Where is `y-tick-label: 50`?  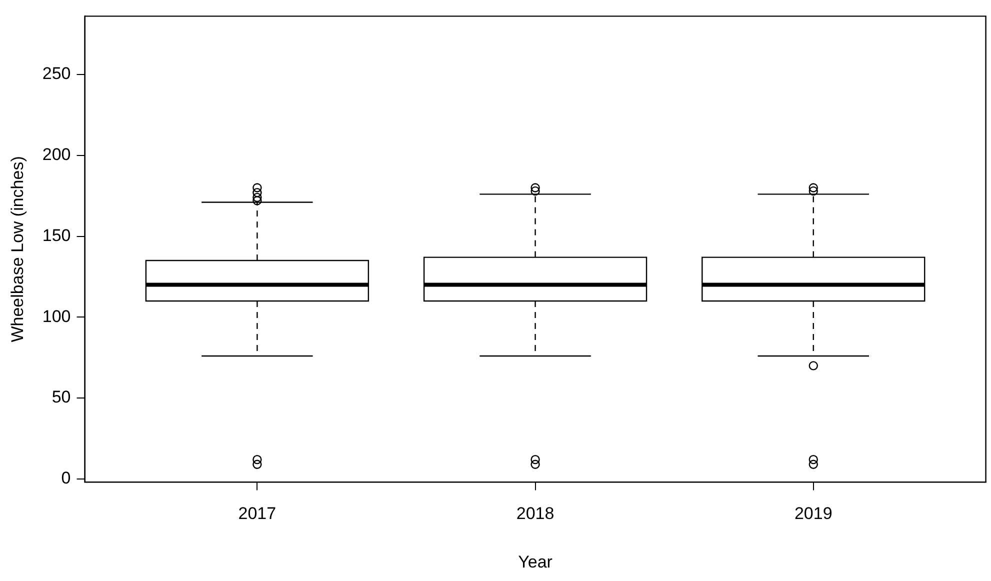 y-tick-label: 50 is located at coordinates (61, 397).